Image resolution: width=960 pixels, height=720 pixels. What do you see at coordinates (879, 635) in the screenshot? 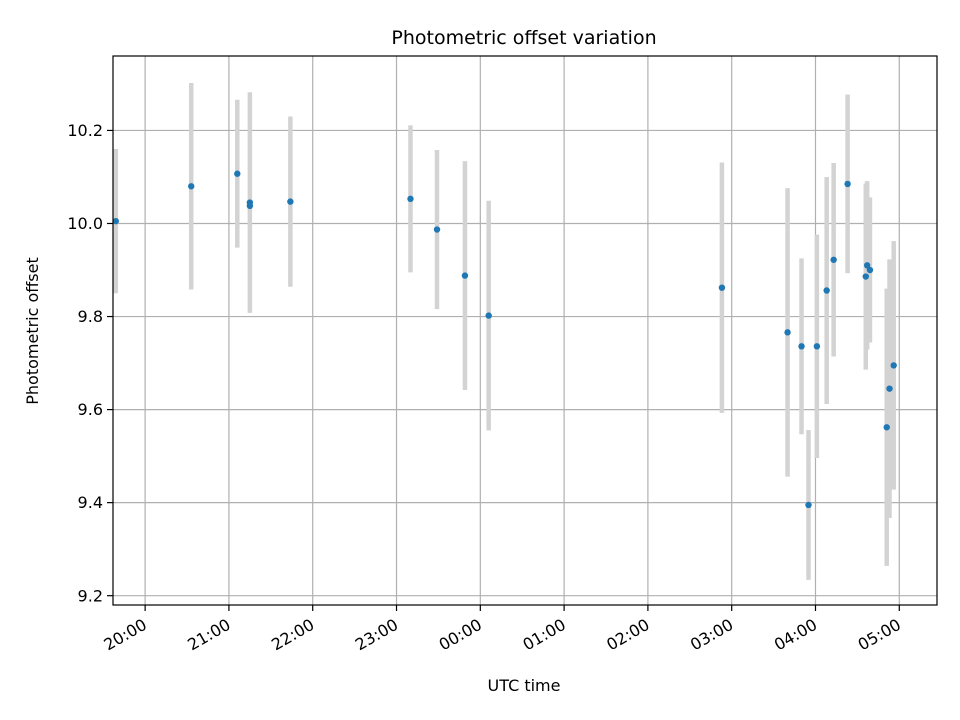
I see `x-tick-label: 05:00` at bounding box center [879, 635].